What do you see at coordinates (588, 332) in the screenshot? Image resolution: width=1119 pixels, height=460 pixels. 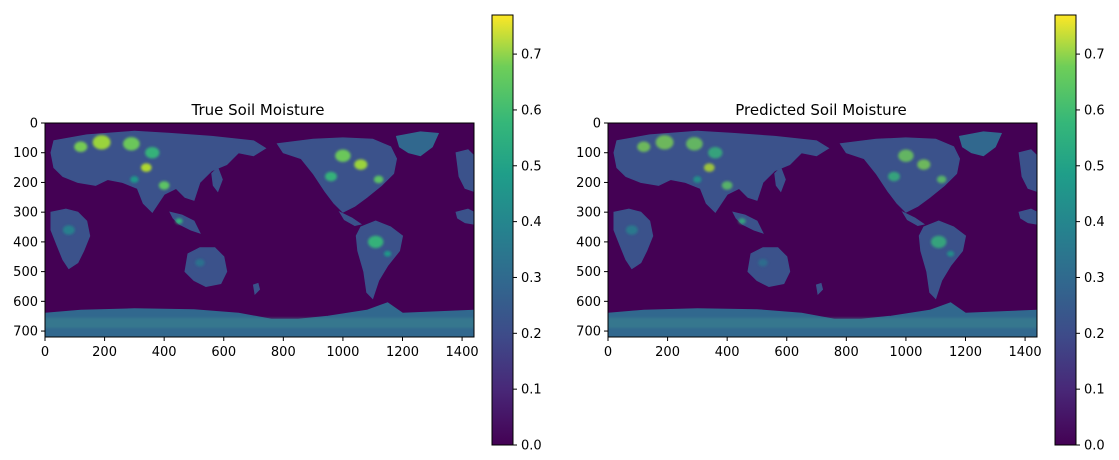 I see `y-tick-label: 700` at bounding box center [588, 332].